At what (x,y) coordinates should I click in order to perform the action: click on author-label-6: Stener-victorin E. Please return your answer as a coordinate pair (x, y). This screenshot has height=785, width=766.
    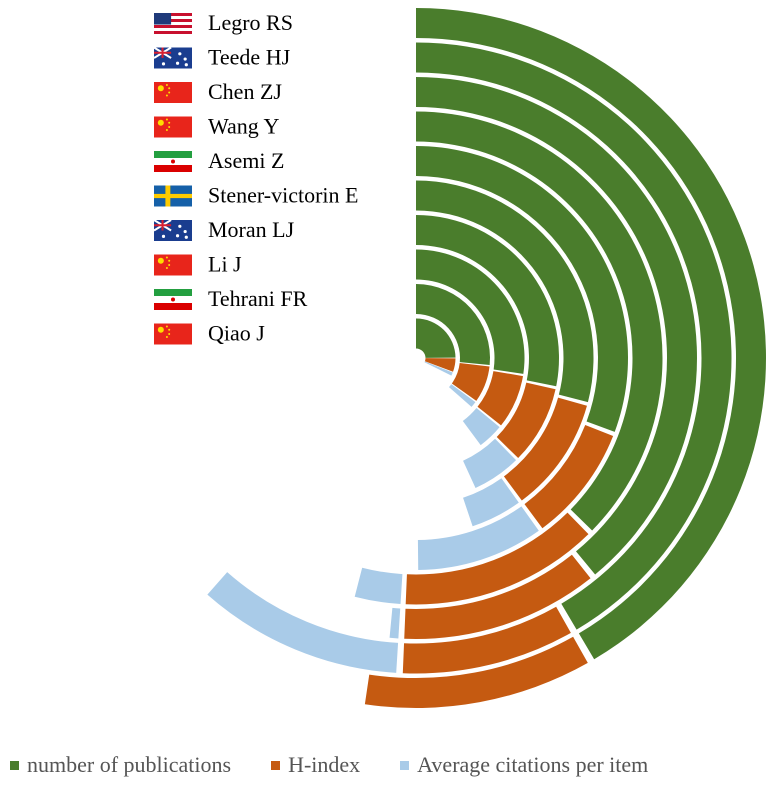
    Looking at the image, I should click on (283, 195).